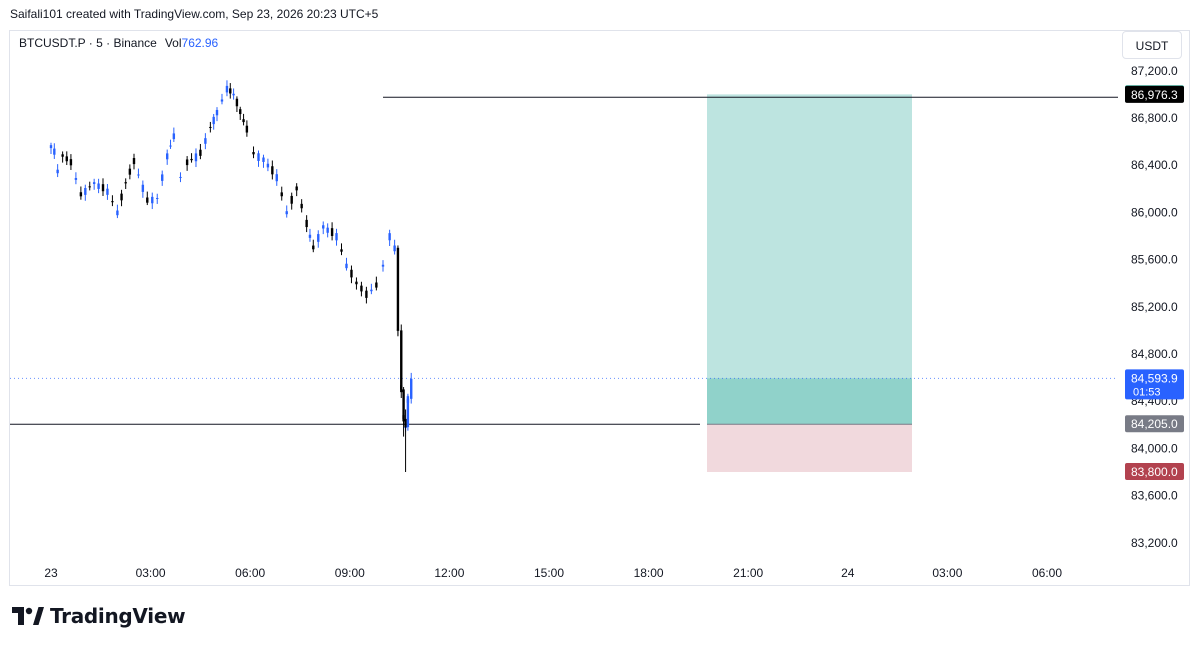 This screenshot has height=647, width=1200. I want to click on volume-label: Vol, so click(173, 43).